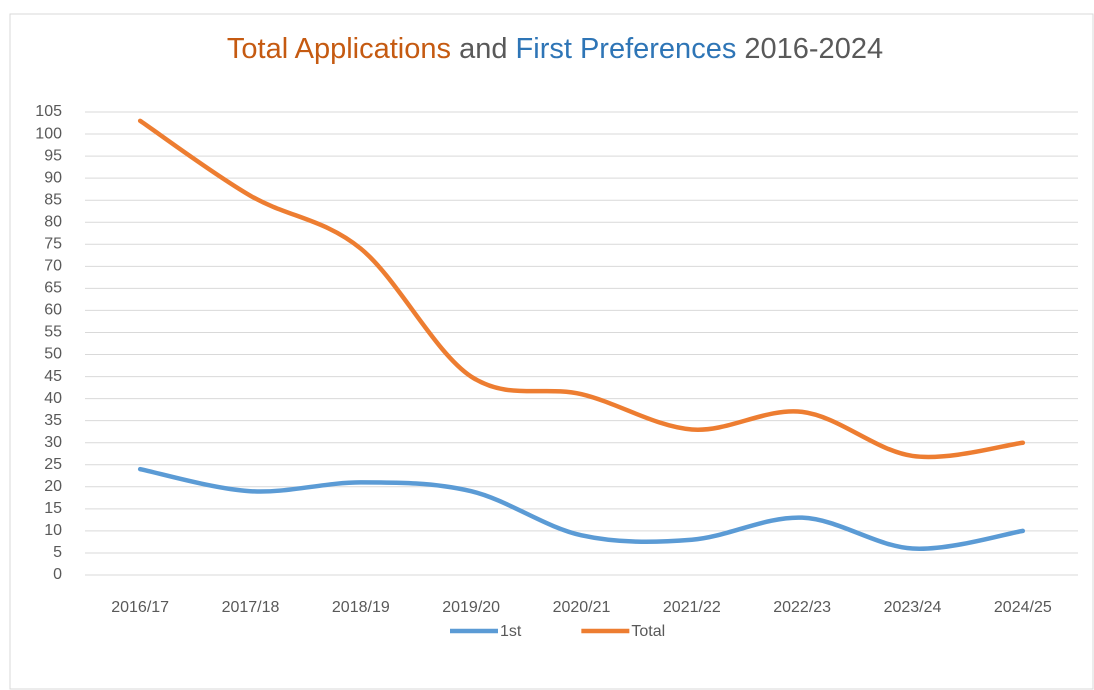 Image resolution: width=1094 pixels, height=690 pixels. Describe the element at coordinates (53, 376) in the screenshot. I see `y-tick-label: 45` at that location.